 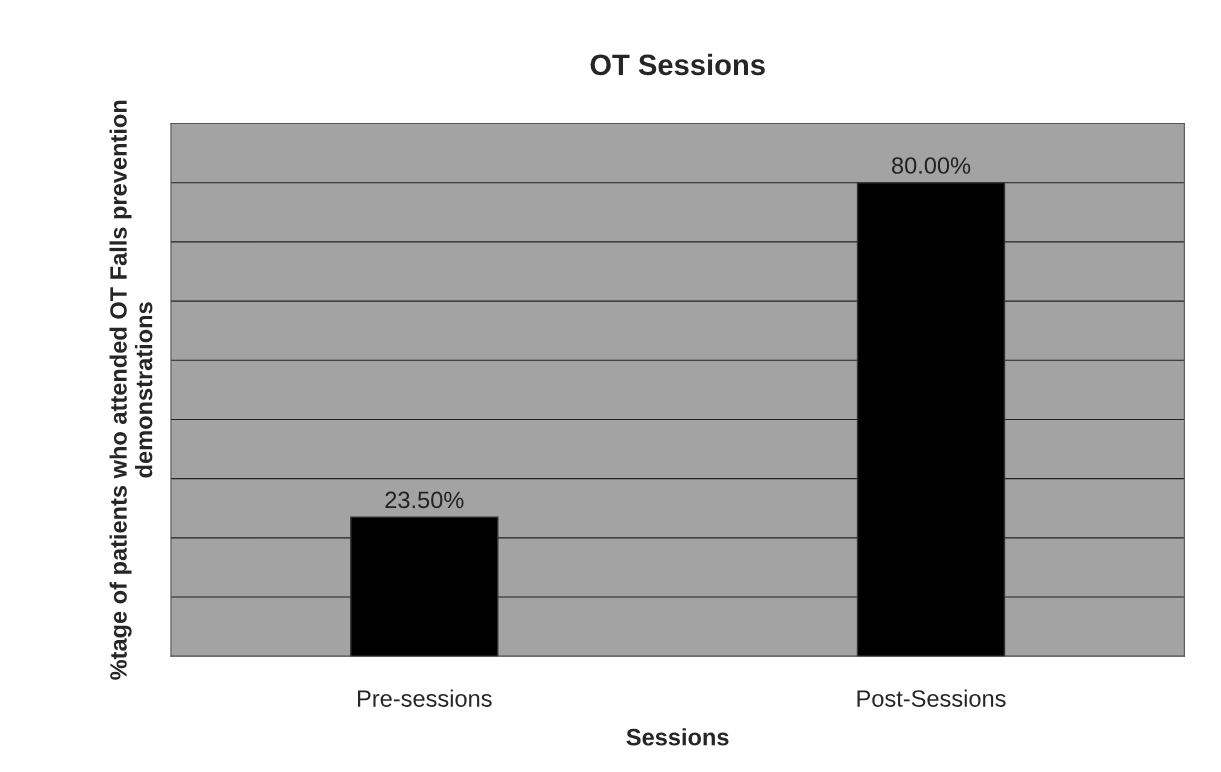 I want to click on x-tick-label: Pre-sessions, so click(x=425, y=698).